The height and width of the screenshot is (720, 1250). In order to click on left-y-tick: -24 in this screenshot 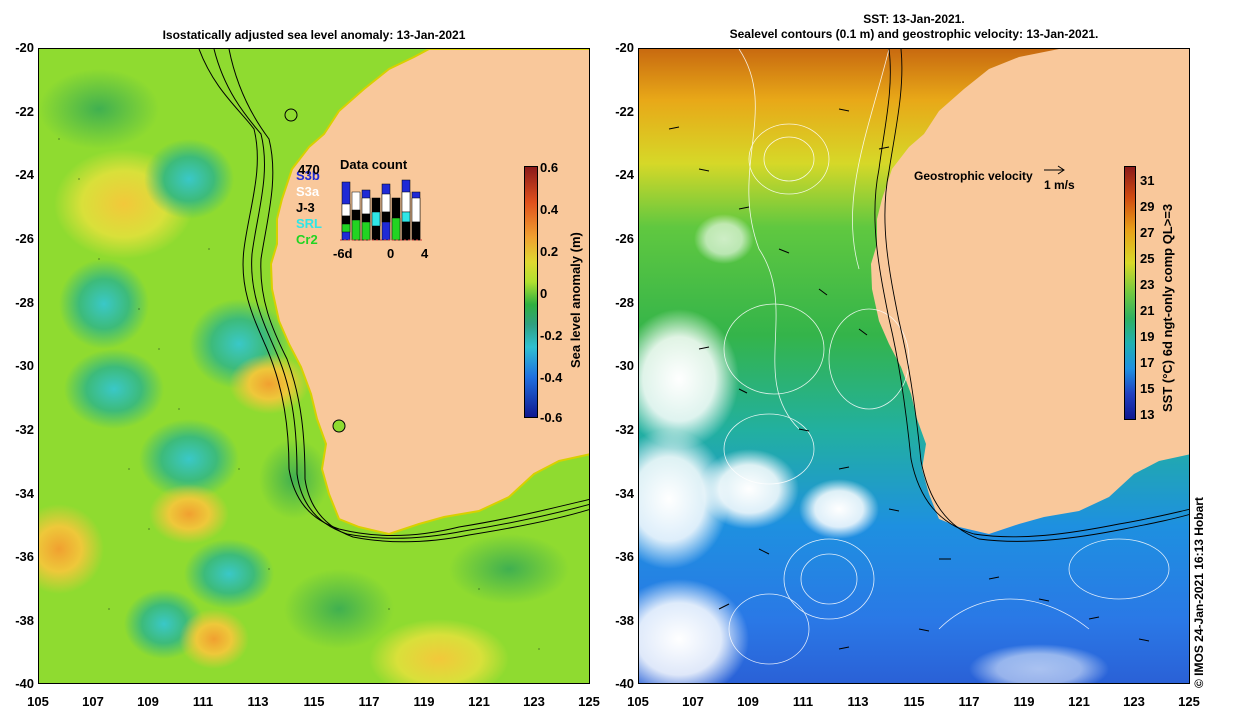, I will do `click(24, 174)`.